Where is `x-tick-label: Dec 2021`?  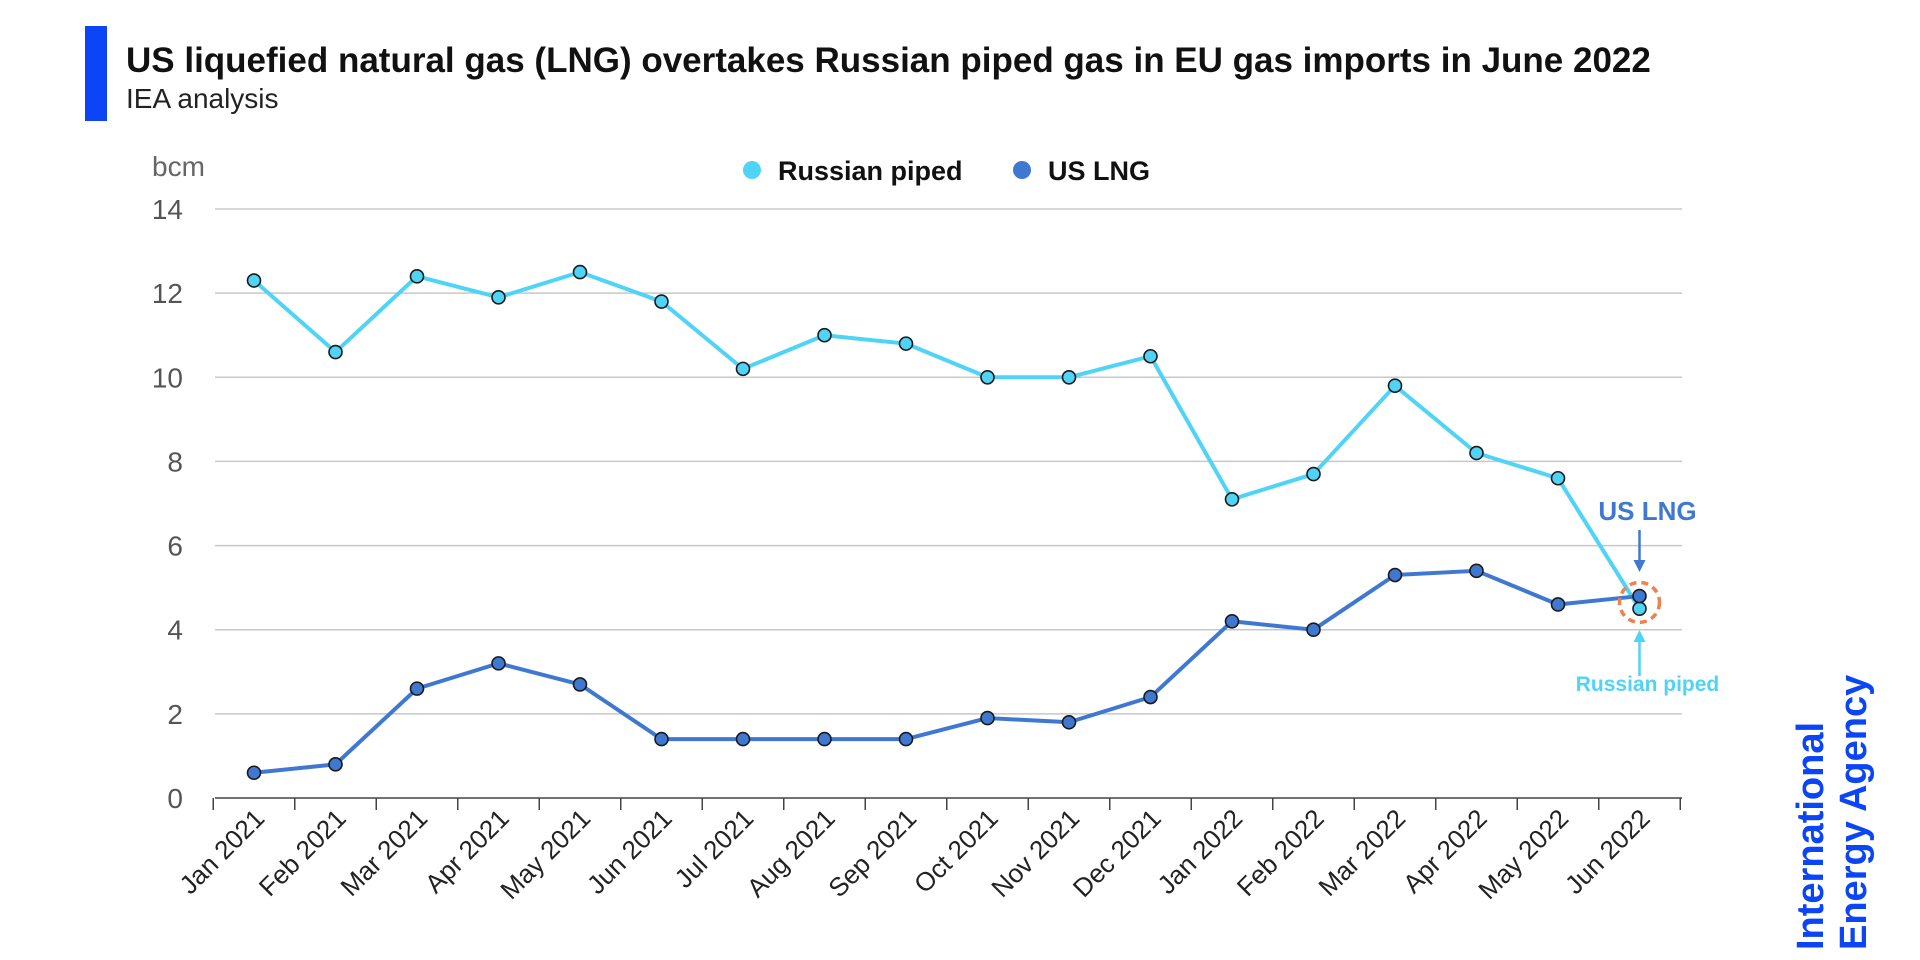
x-tick-label: Dec 2021 is located at coordinates (1117, 853).